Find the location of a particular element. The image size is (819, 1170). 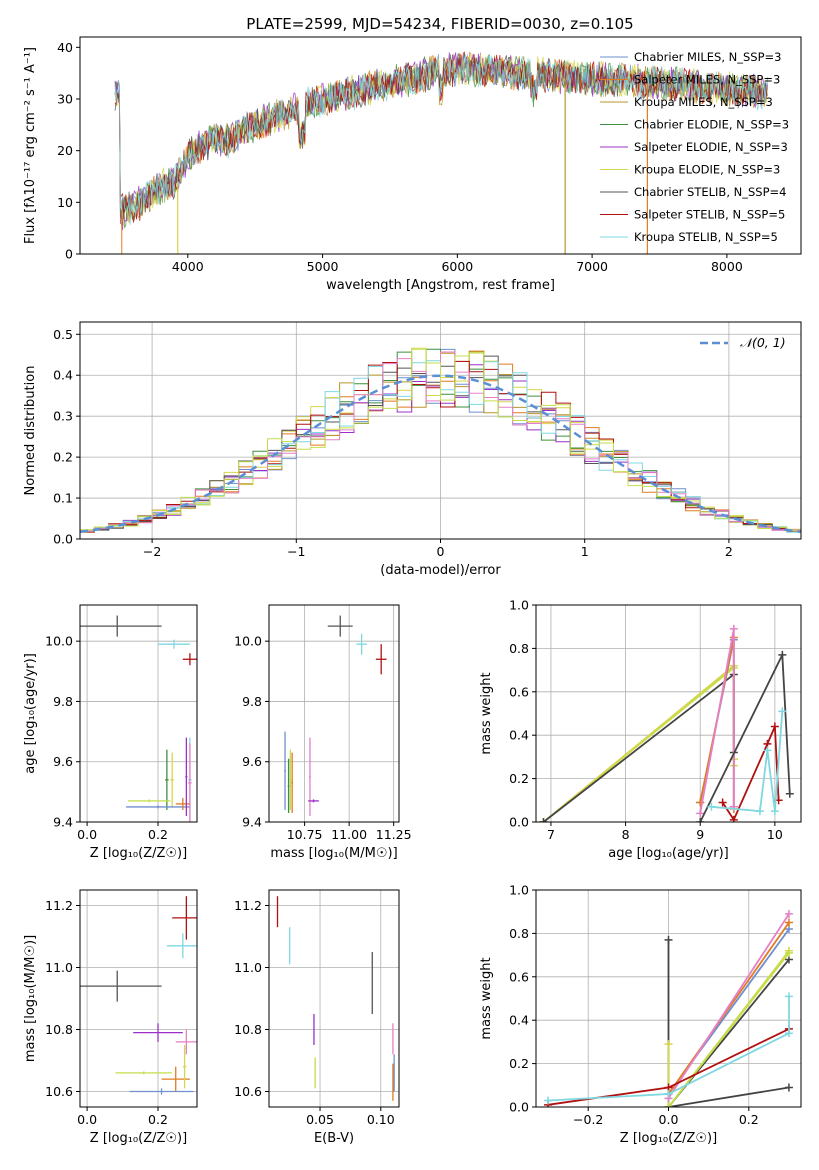

y-tick-label: 9.4 is located at coordinates (63, 822).